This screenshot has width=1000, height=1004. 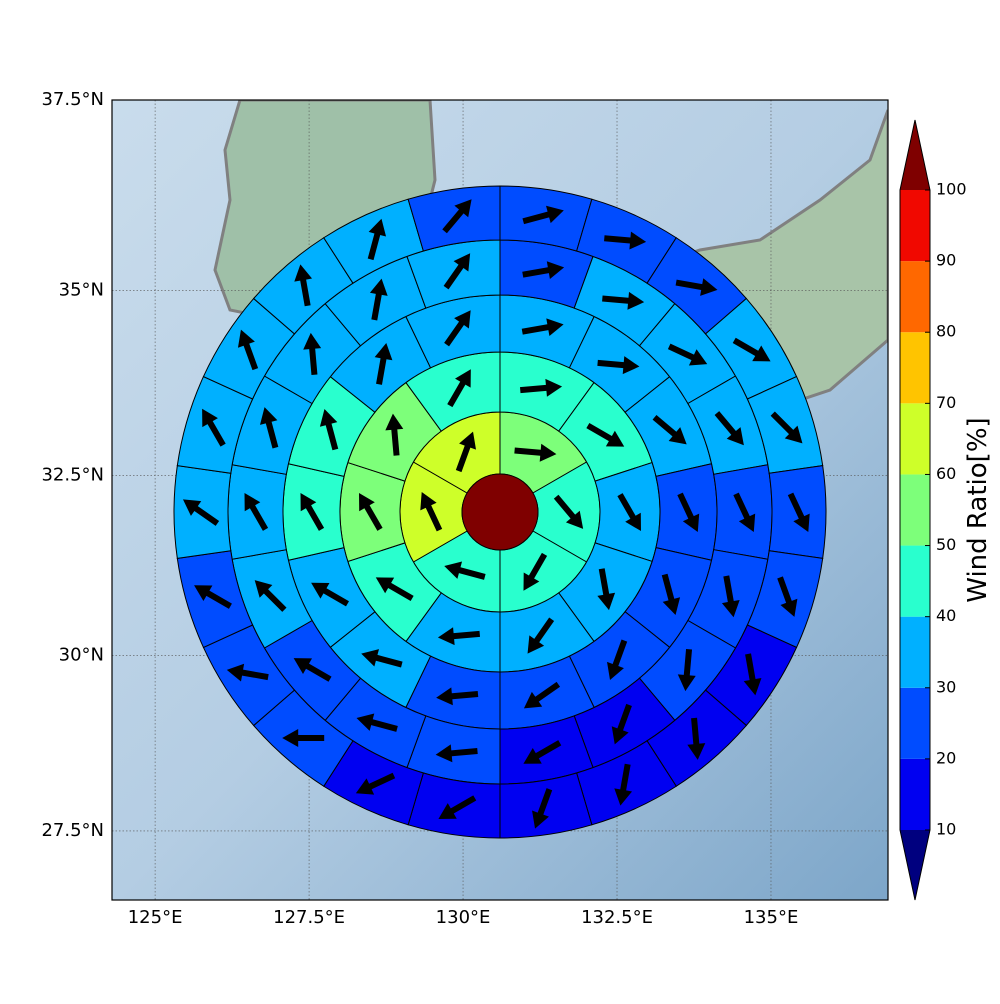 What do you see at coordinates (309, 917) in the screenshot?
I see `x-tick-label: 127.5°E` at bounding box center [309, 917].